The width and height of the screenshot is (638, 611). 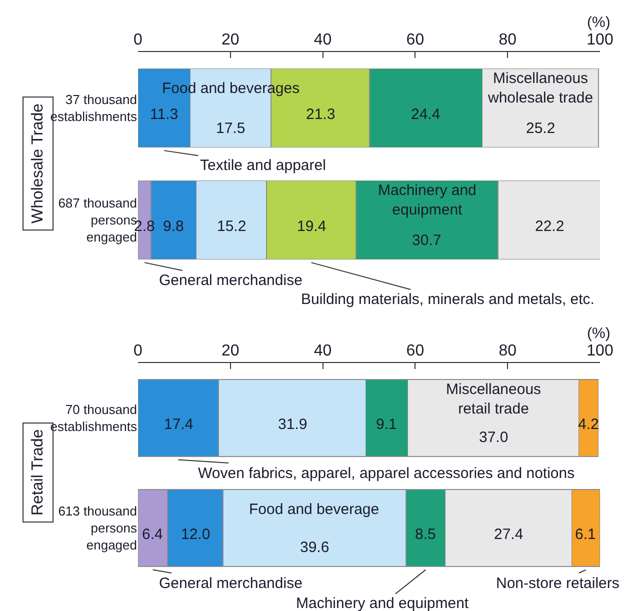 I want to click on data-label: 27.4, so click(x=509, y=534).